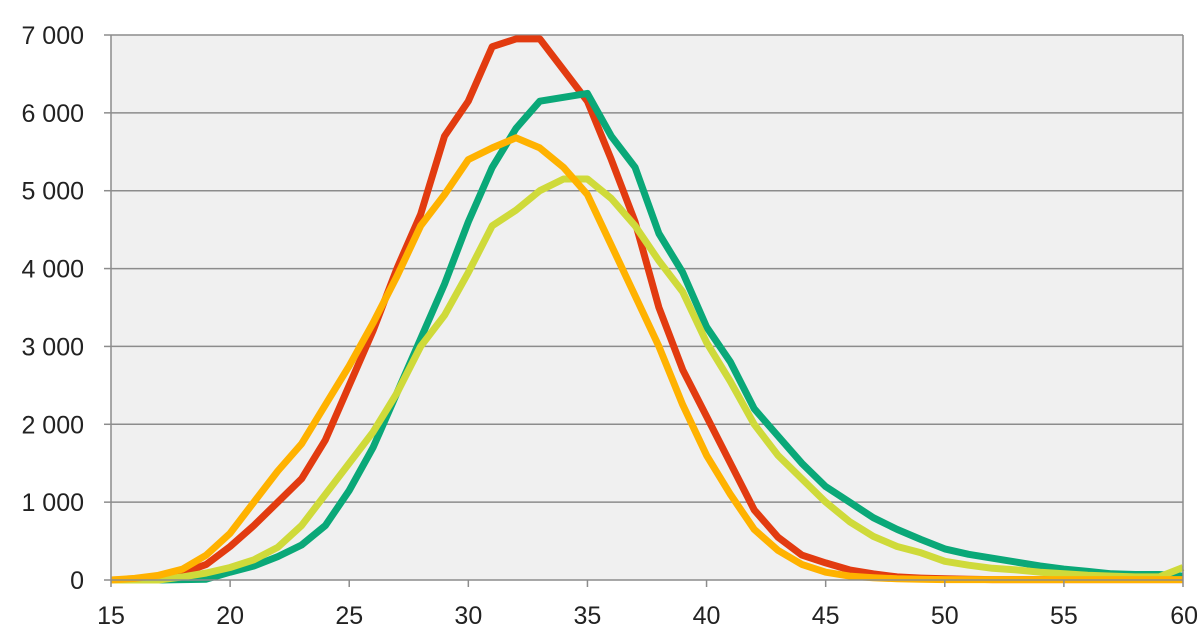 This screenshot has width=1200, height=635. I want to click on x-tick-label: 15, so click(111, 616).